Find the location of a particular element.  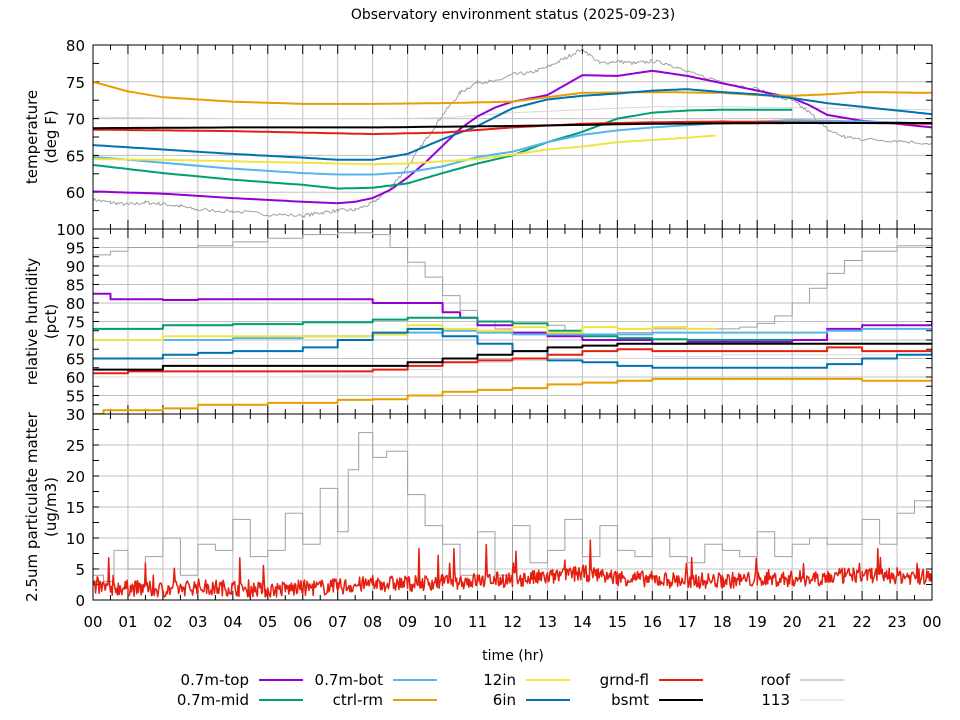

y-tick-label: 95 is located at coordinates (75, 249).